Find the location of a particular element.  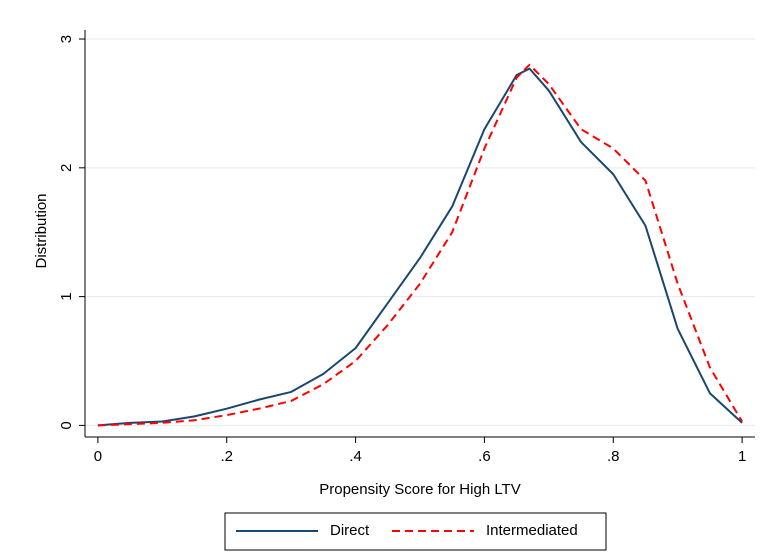

y-tick-label: 0 is located at coordinates (66, 425).